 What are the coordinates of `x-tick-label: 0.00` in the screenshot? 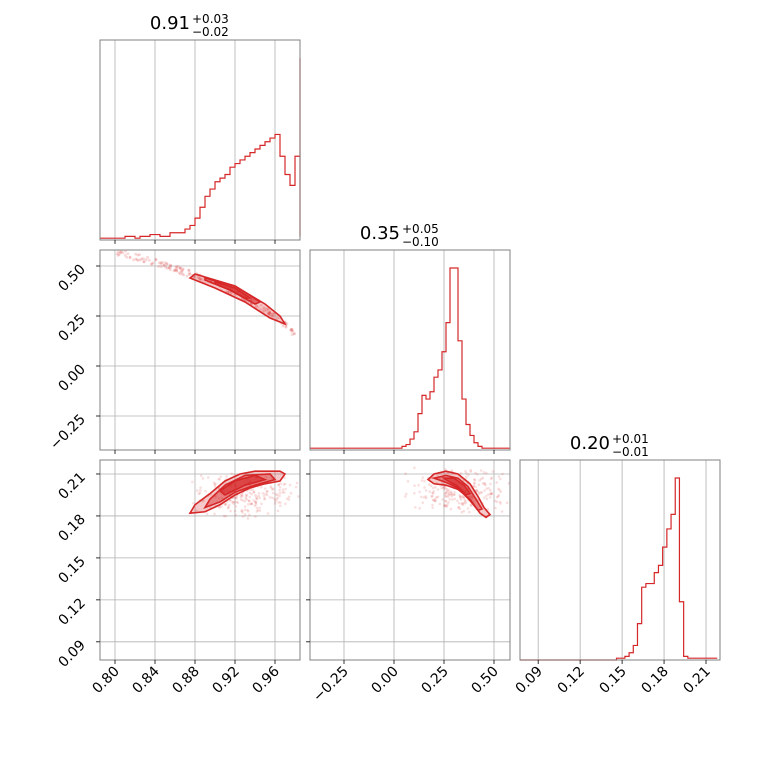 It's located at (384, 680).